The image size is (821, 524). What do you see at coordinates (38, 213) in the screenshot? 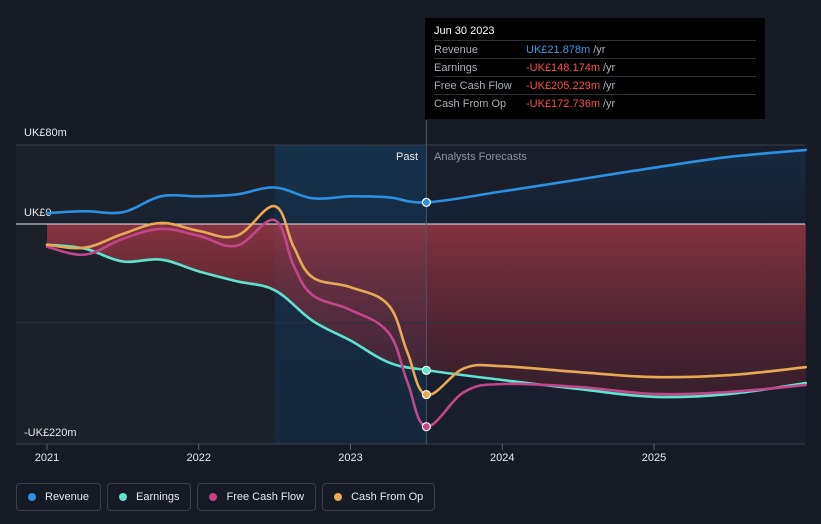
I see `y-label-zero: UK£0` at bounding box center [38, 213].